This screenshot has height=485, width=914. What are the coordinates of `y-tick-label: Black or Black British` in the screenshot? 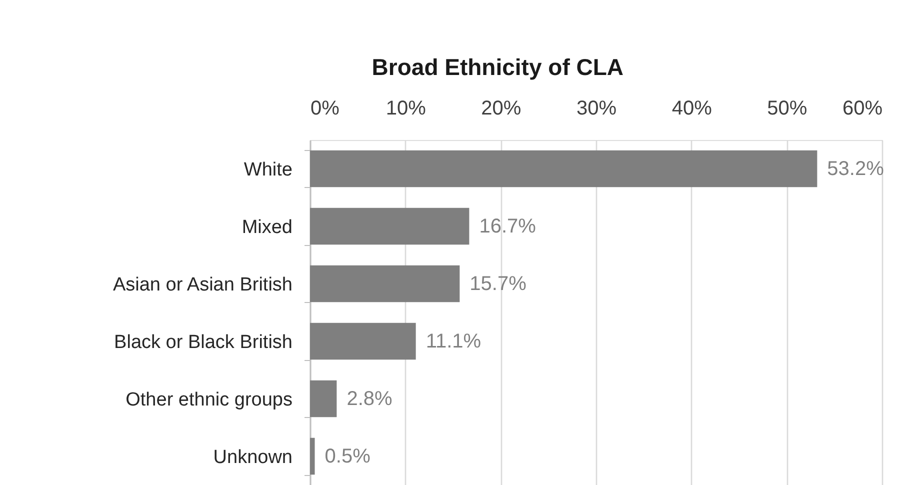 It's located at (203, 342).